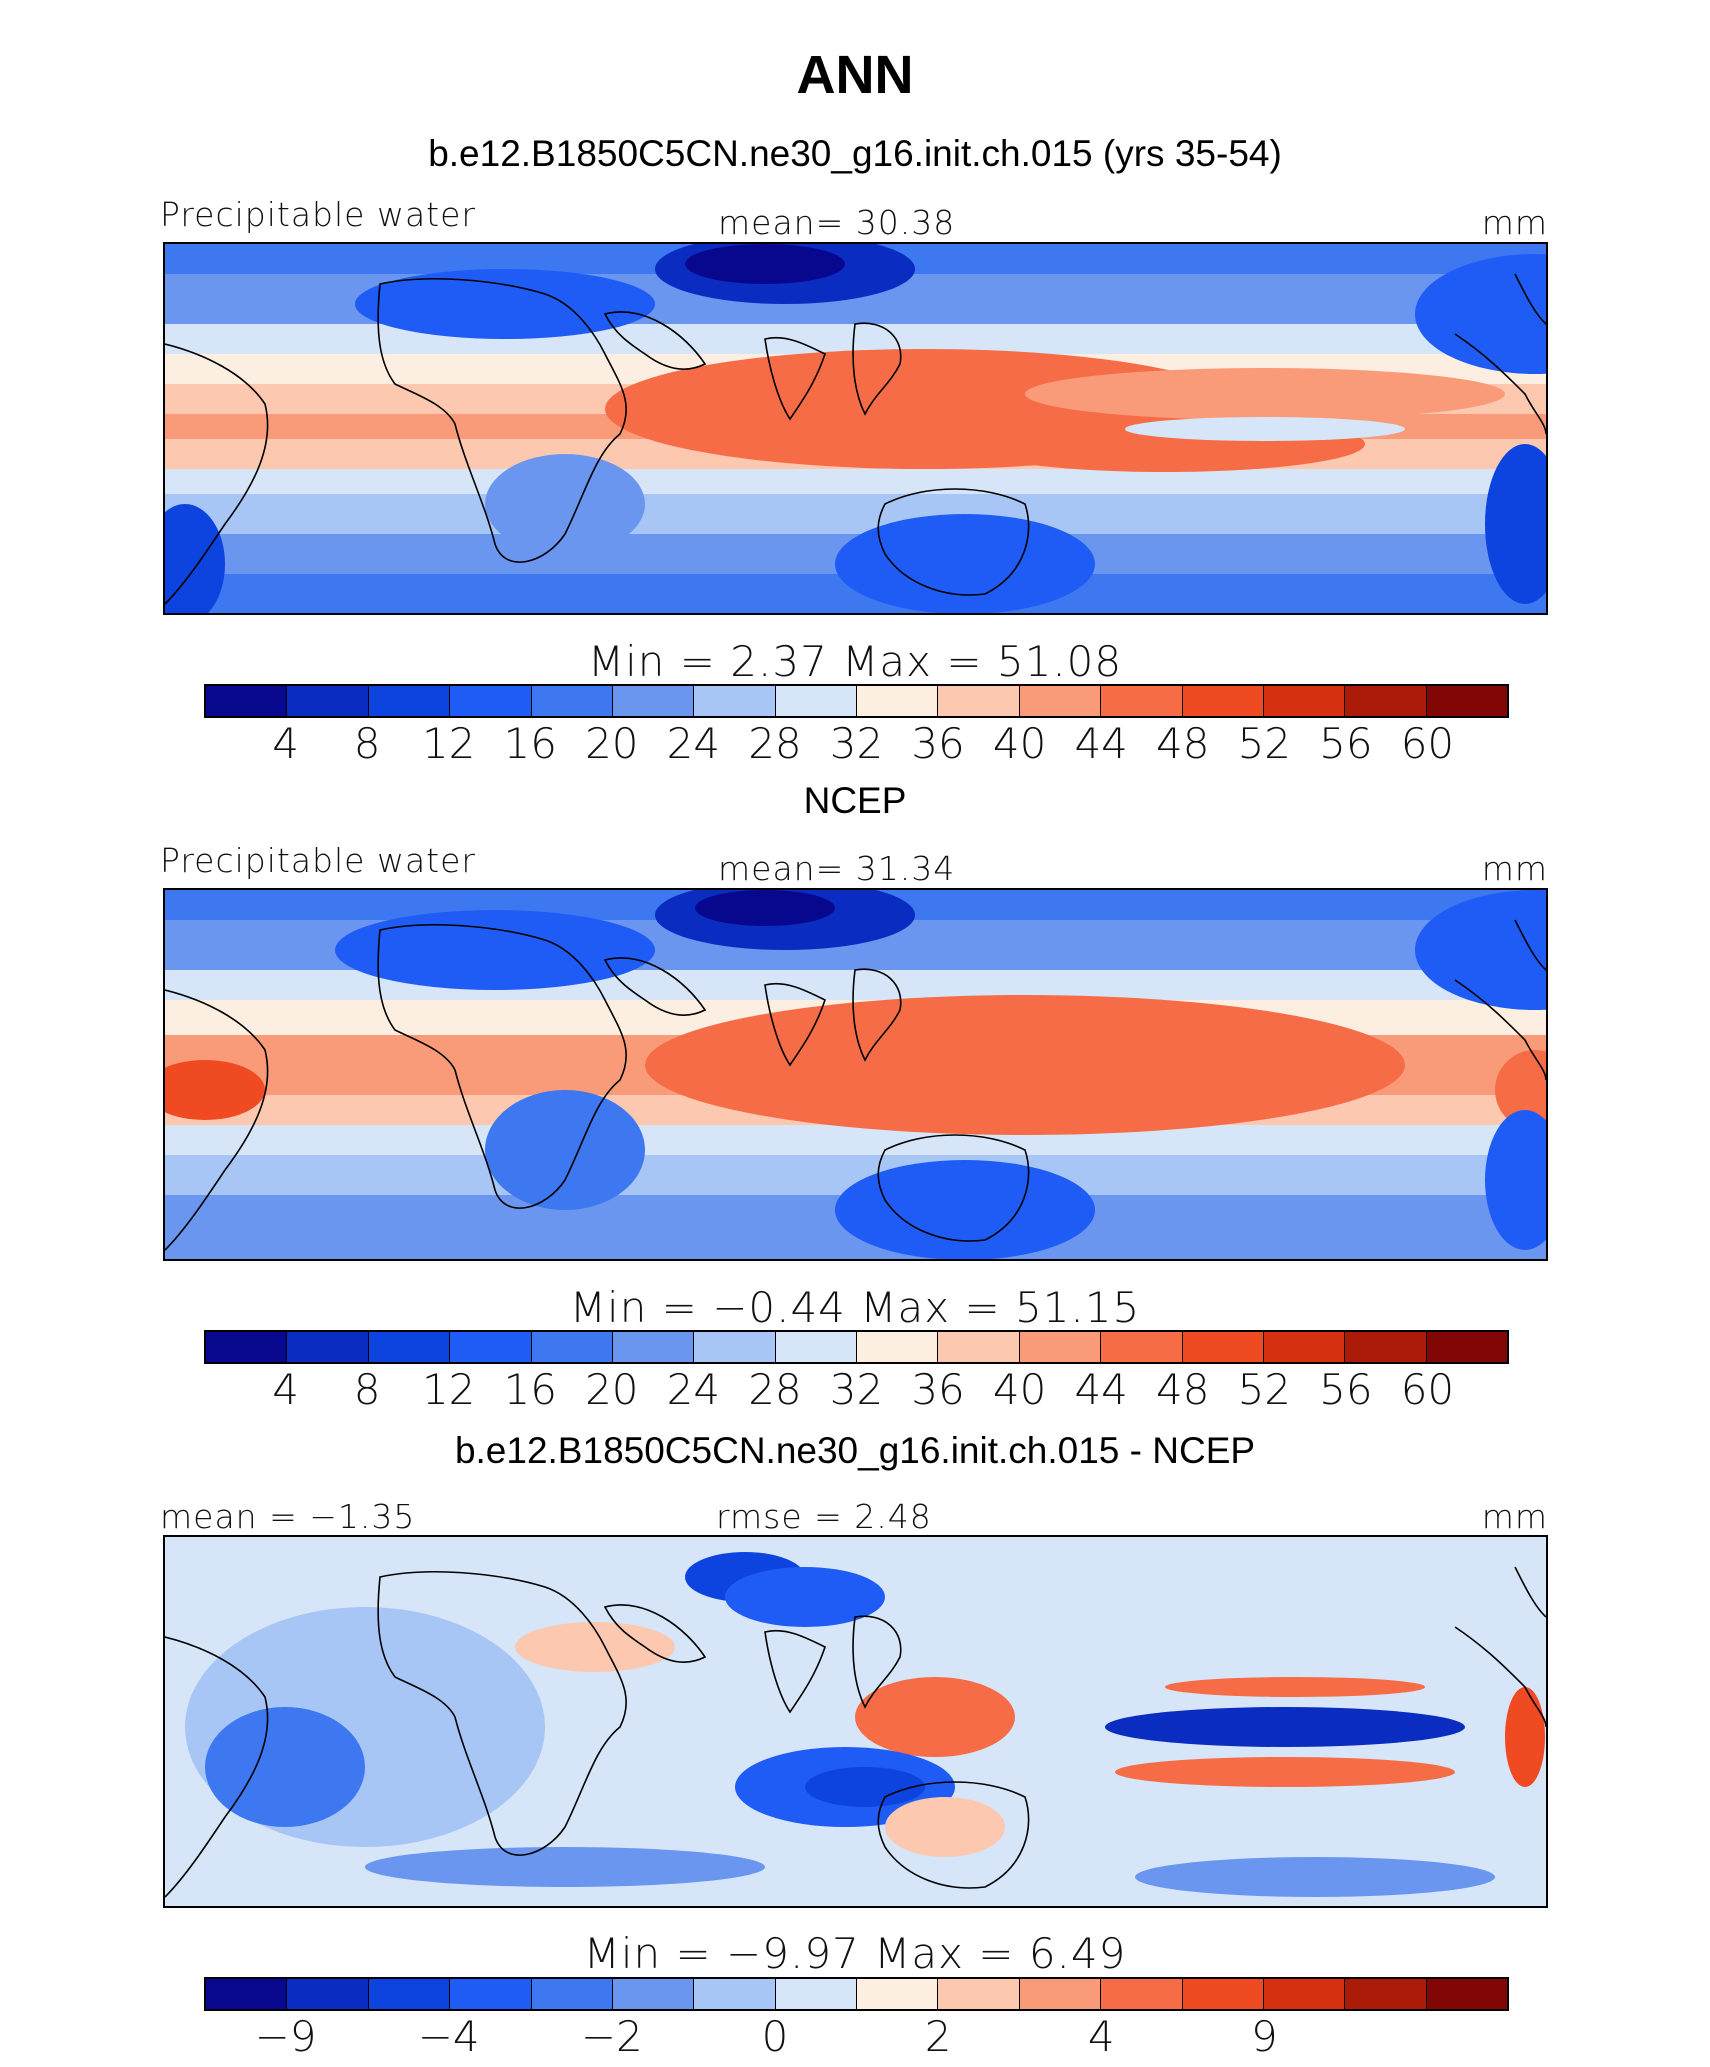  I want to click on colorbar-tick-label: 32, so click(856, 1389).